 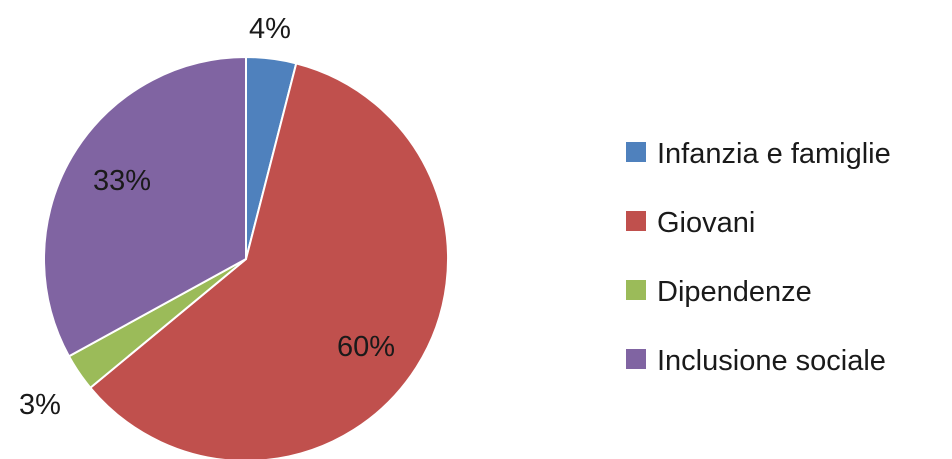 What do you see at coordinates (145, 206) in the screenshot?
I see `pie-slice-inclusione-sociale` at bounding box center [145, 206].